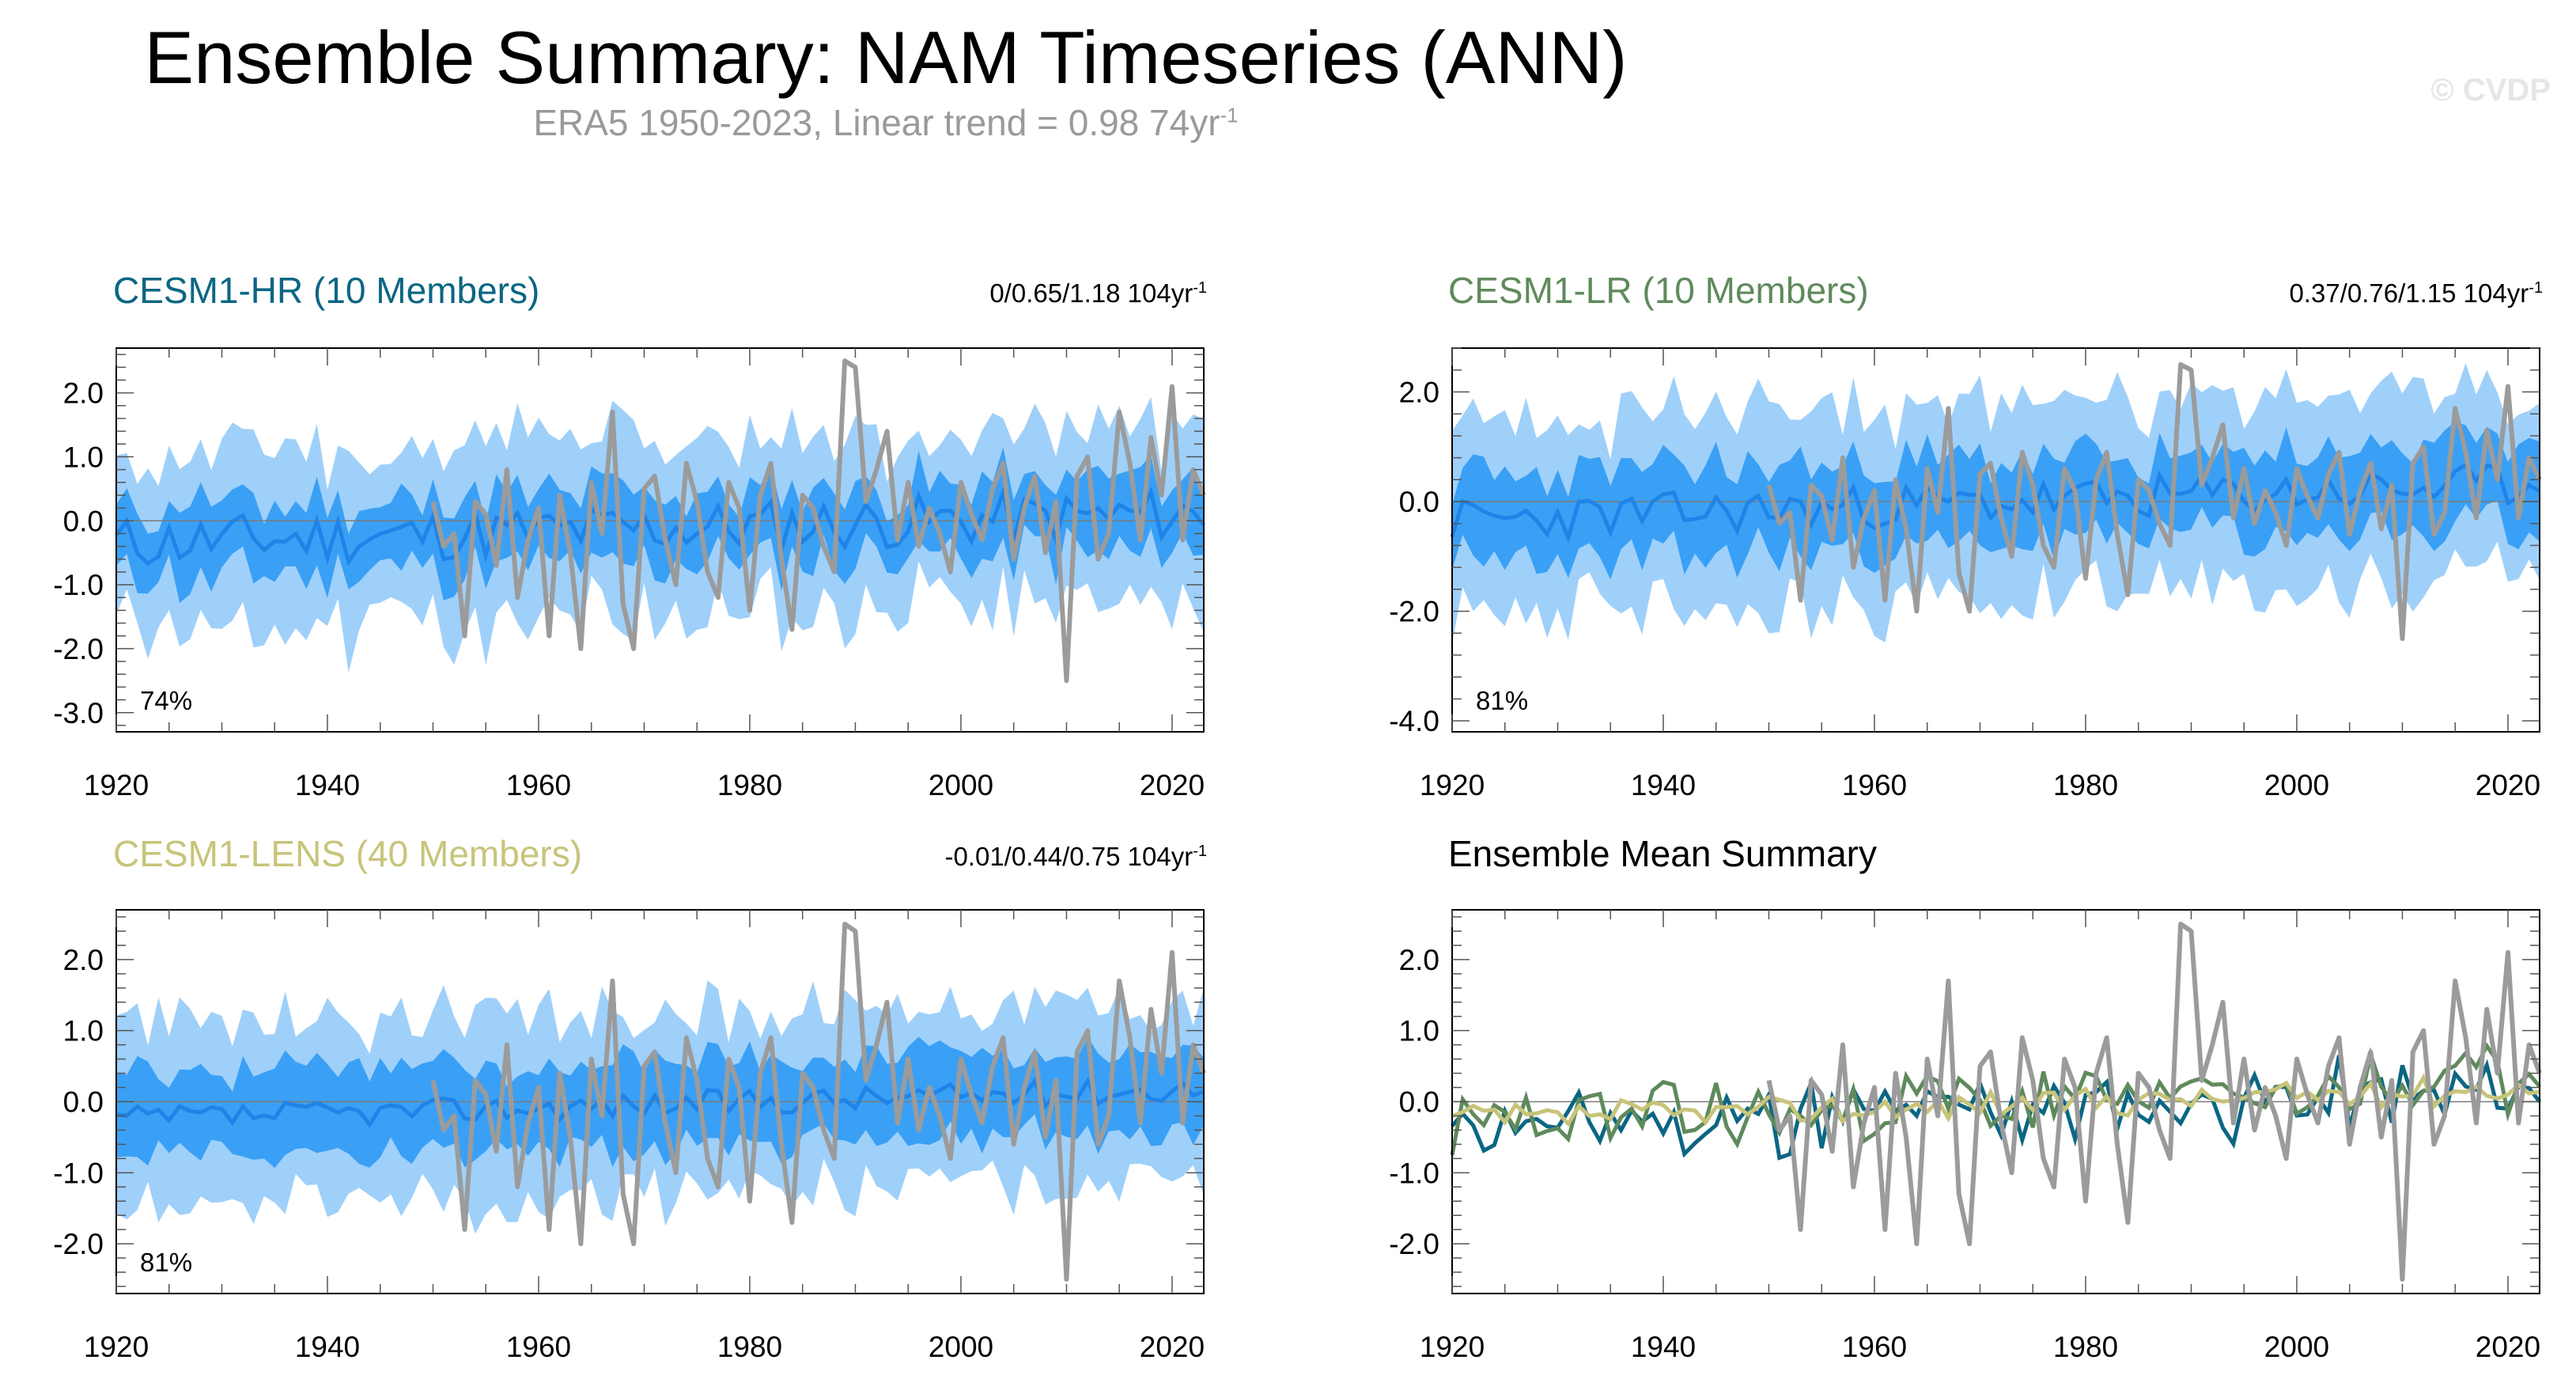  What do you see at coordinates (84, 1102) in the screenshot?
I see `y-tick-label-lens: 0.0` at bounding box center [84, 1102].